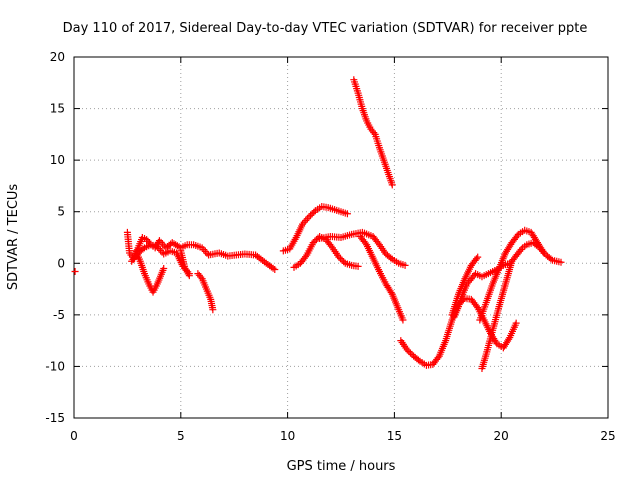 The image size is (640, 480). I want to click on y-axis-label: SDTVAR / TECUs, so click(13, 237).